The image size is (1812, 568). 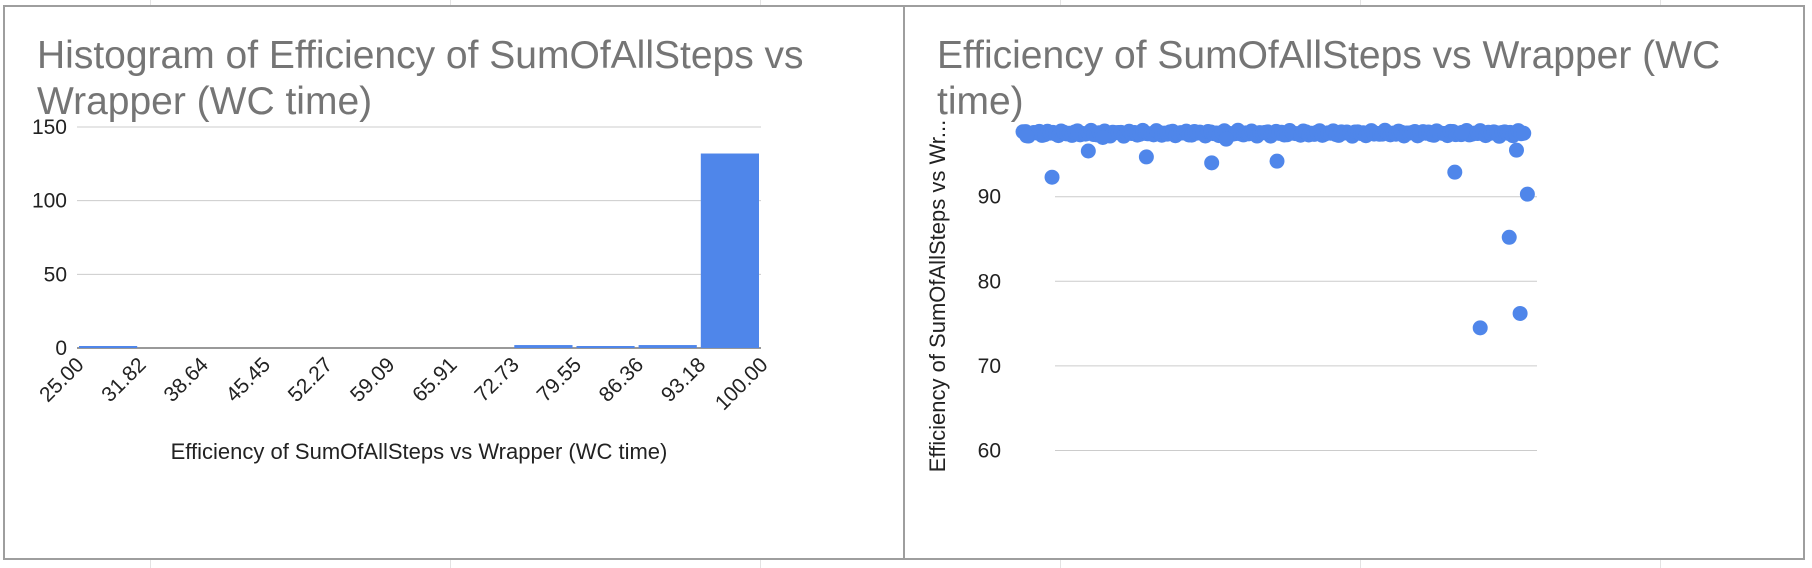 What do you see at coordinates (372, 379) in the screenshot?
I see `x-tick-label: 59.09` at bounding box center [372, 379].